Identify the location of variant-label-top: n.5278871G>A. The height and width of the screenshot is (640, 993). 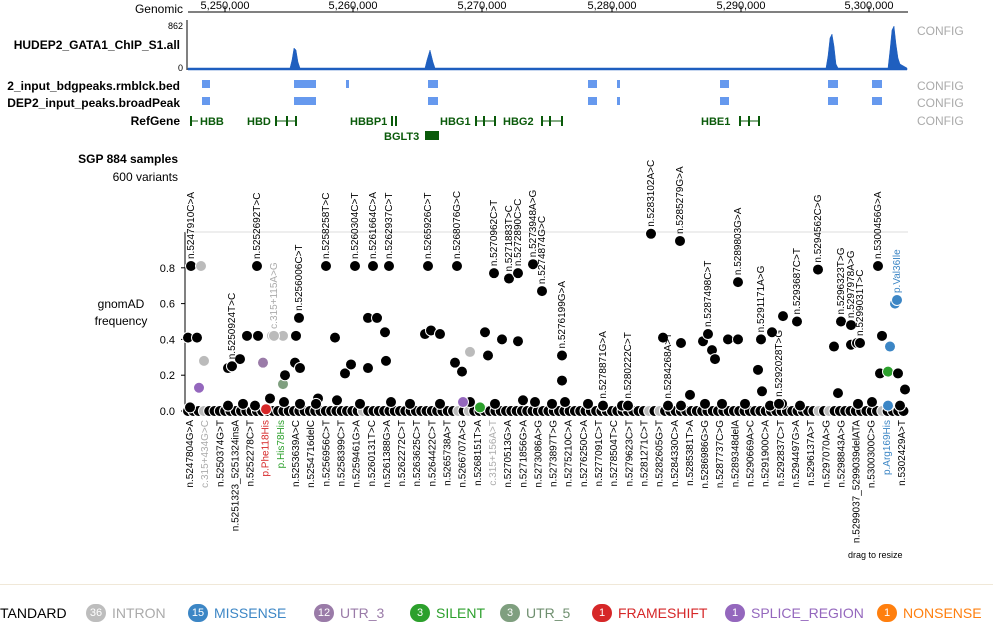
(603, 365).